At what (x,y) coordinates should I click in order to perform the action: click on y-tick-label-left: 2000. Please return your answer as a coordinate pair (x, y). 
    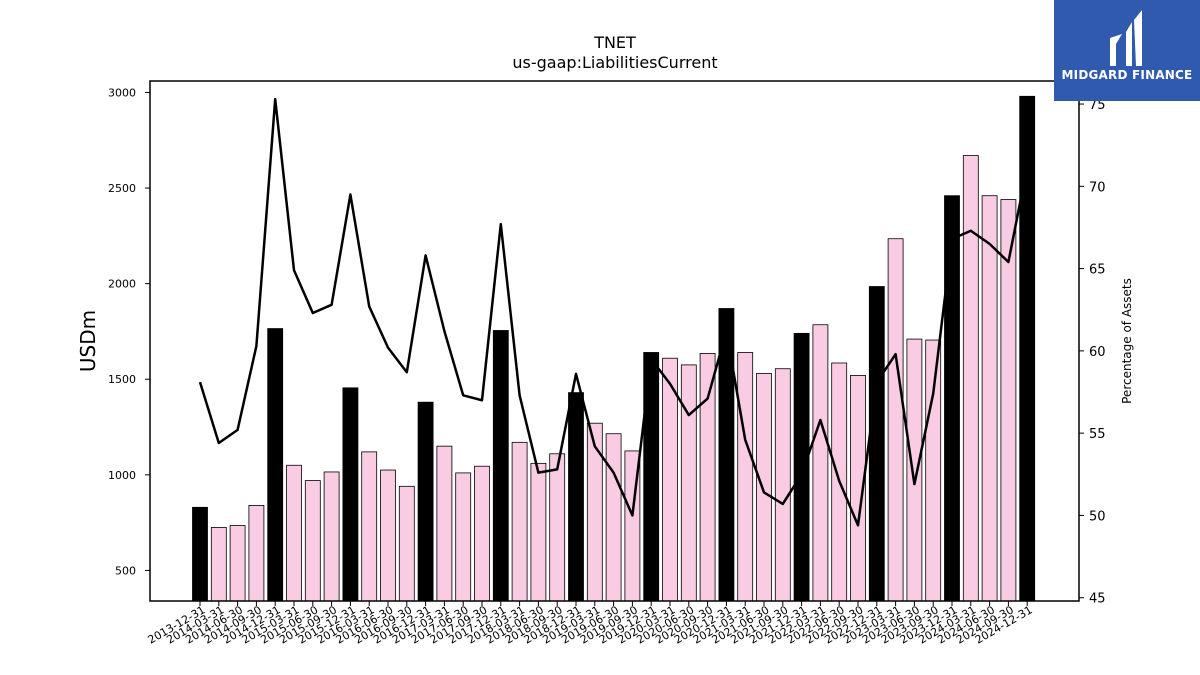
    Looking at the image, I should click on (122, 284).